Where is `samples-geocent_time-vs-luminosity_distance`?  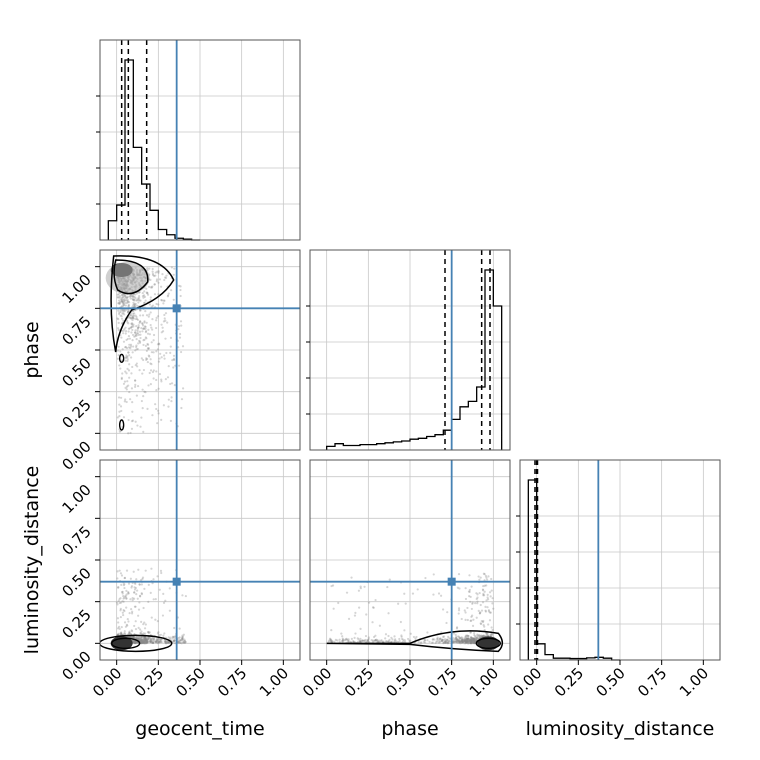 samples-geocent_time-vs-luminosity_distance is located at coordinates (143, 610).